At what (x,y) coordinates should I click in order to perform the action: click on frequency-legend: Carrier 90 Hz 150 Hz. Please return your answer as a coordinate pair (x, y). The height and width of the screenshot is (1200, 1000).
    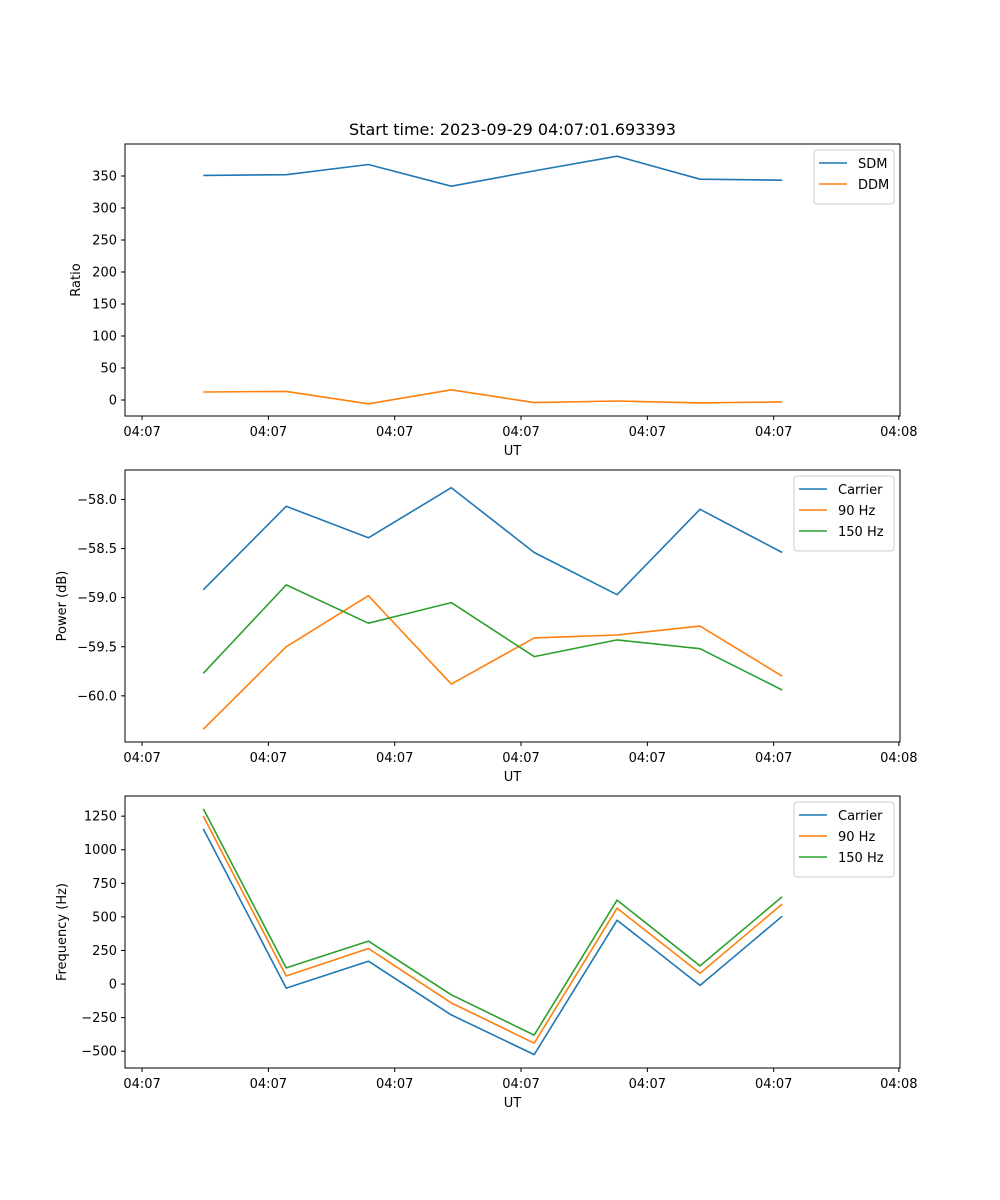
    Looking at the image, I should click on (844, 839).